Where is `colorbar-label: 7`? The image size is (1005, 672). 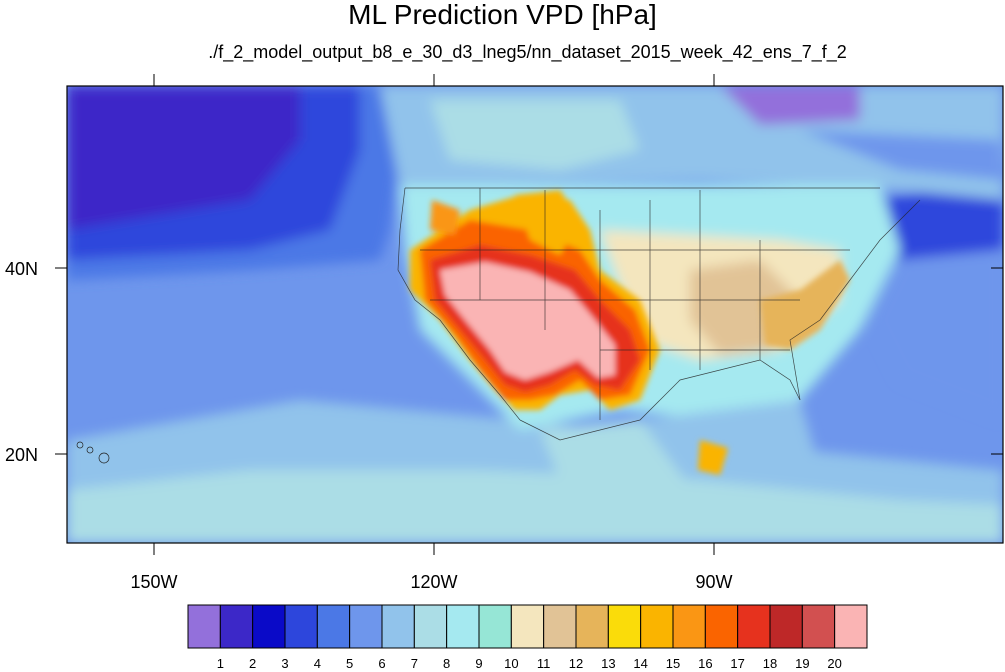
colorbar-label: 7 is located at coordinates (414, 663).